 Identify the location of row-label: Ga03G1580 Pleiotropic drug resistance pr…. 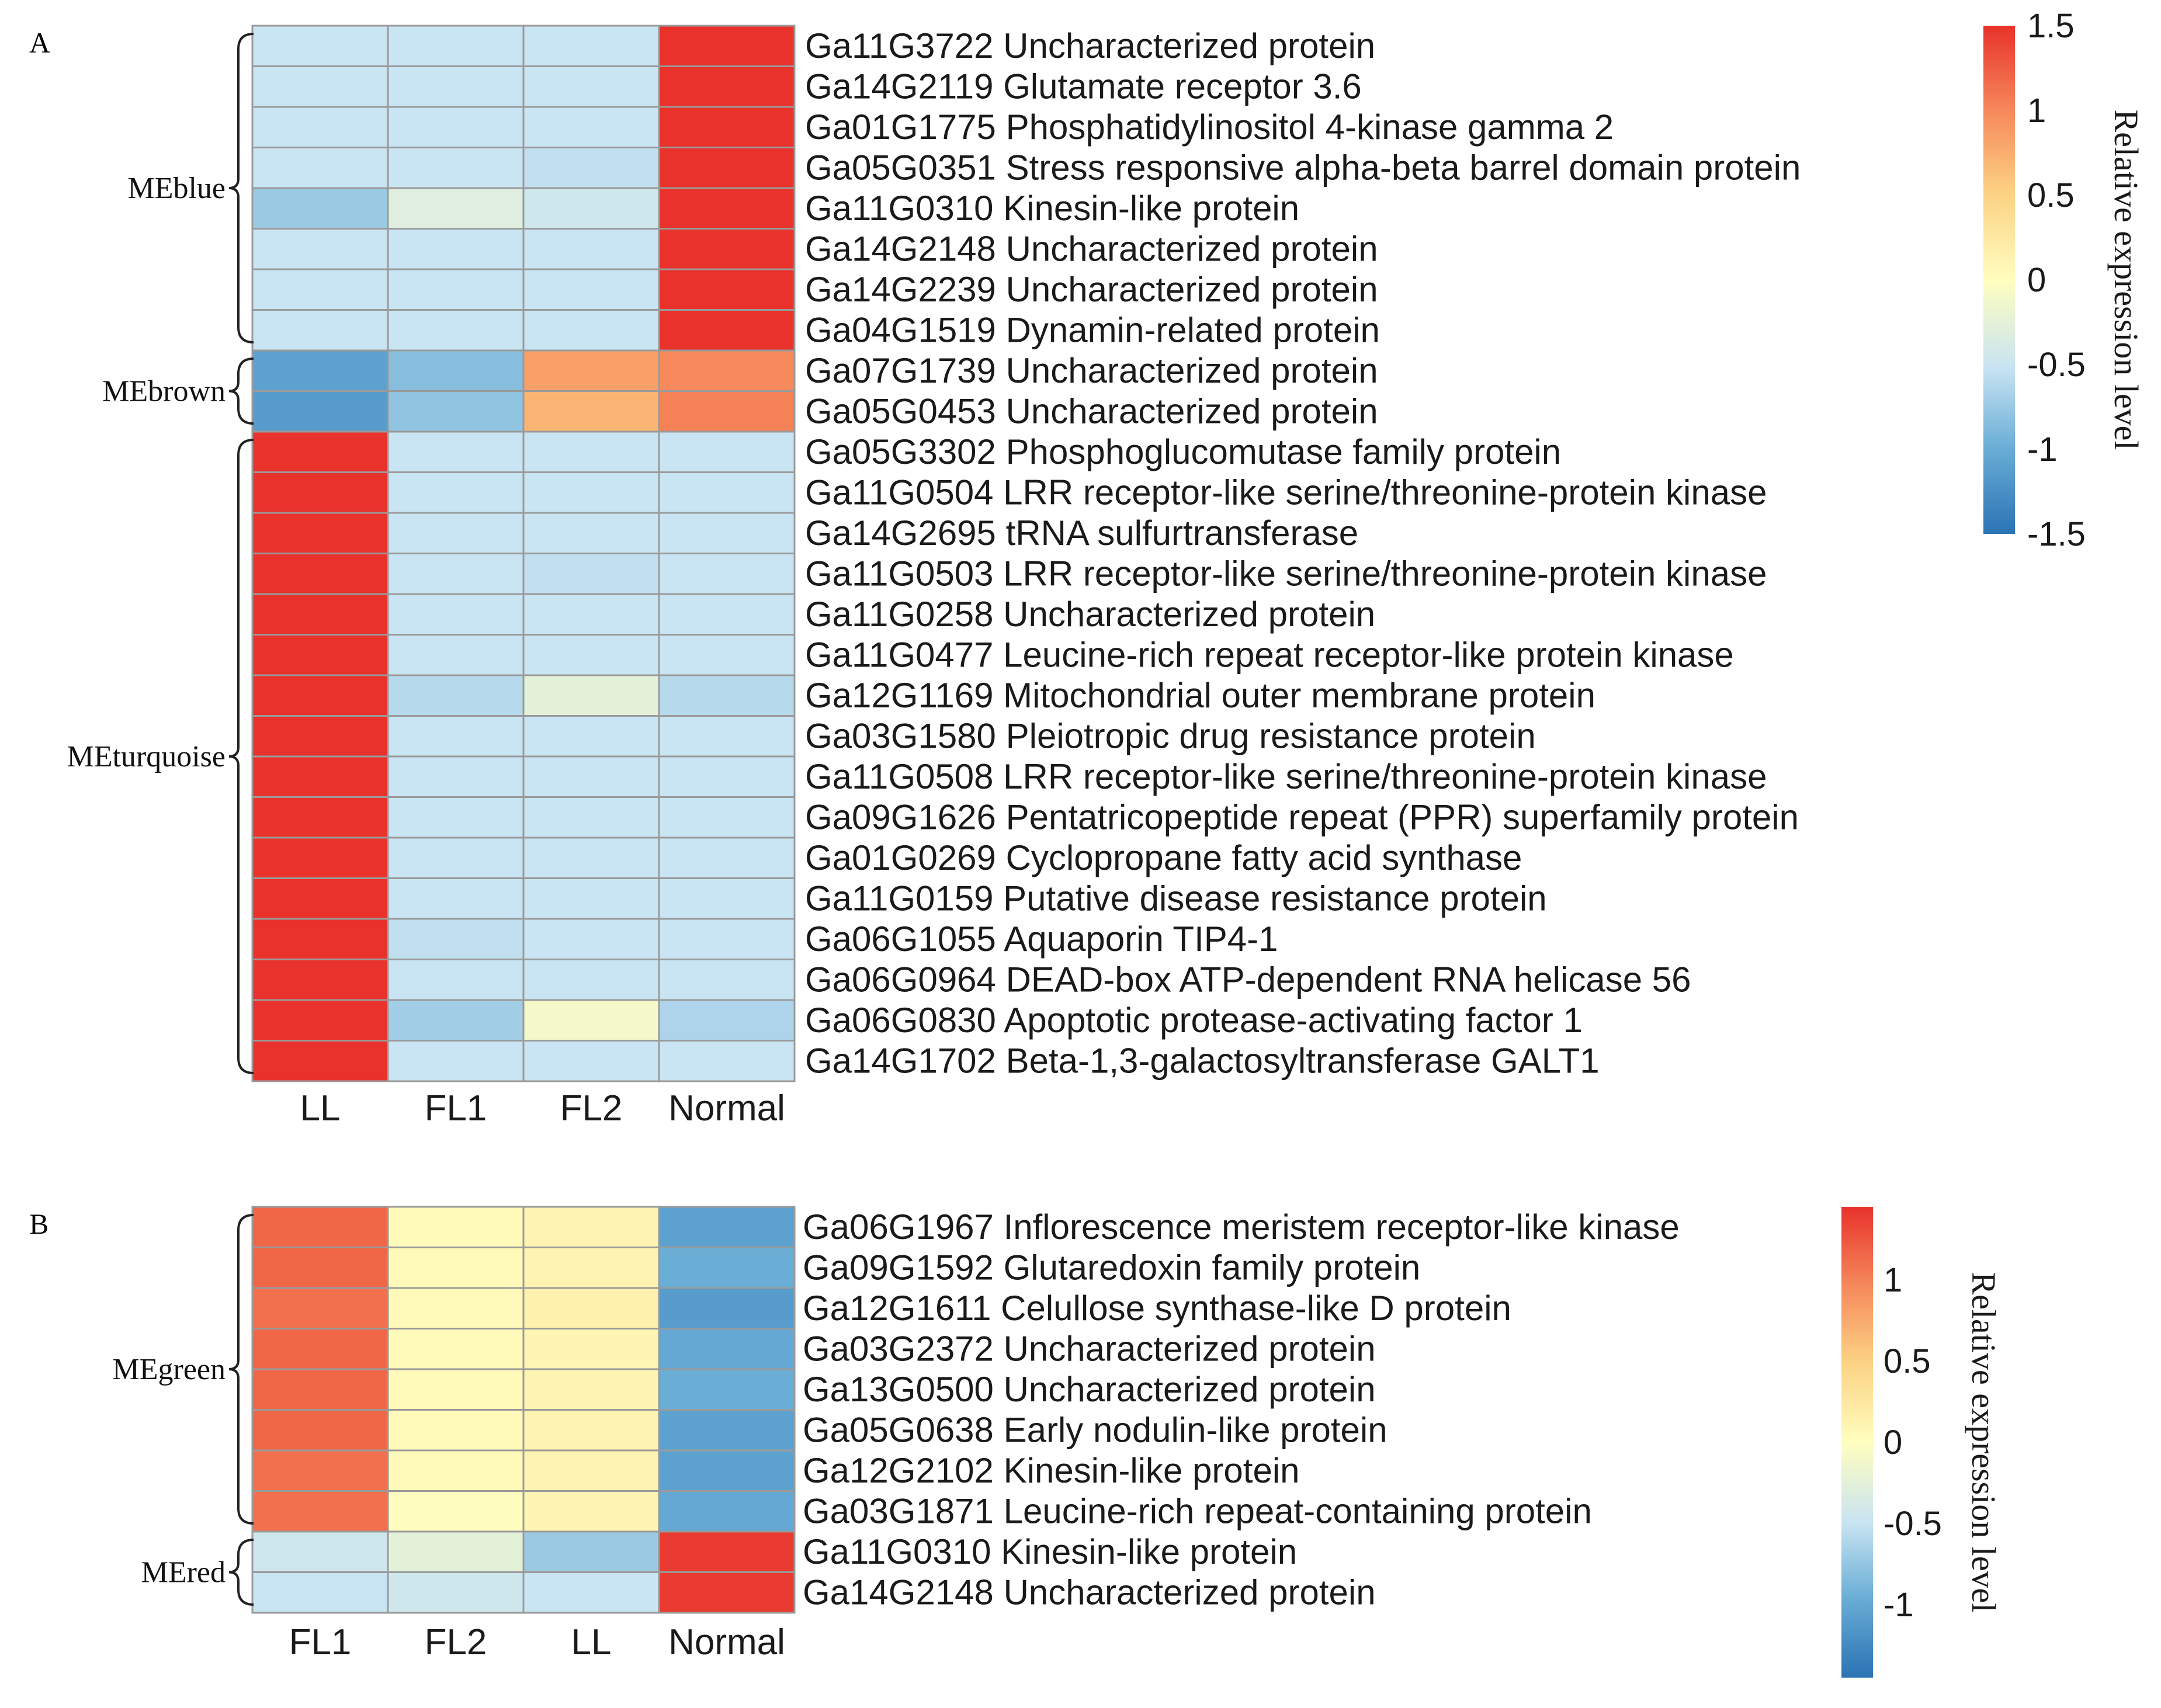
(1170, 735).